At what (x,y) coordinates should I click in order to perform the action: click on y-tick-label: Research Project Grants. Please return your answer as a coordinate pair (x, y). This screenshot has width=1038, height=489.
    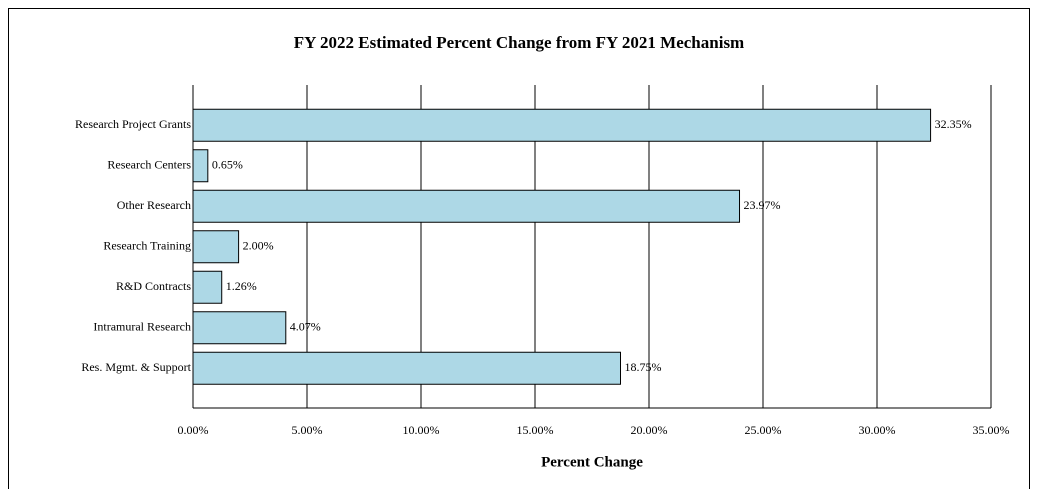
    Looking at the image, I should click on (133, 124).